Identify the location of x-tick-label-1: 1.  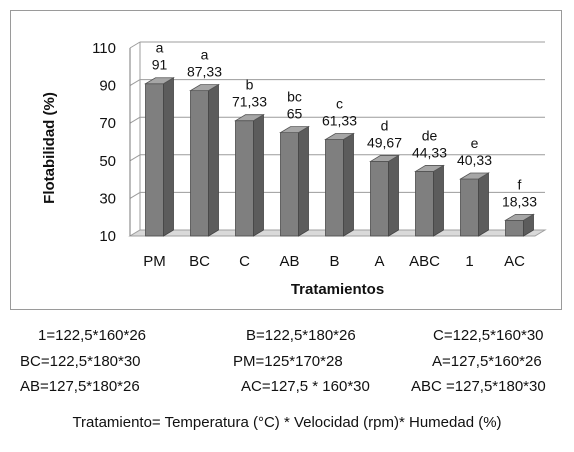
(469, 261).